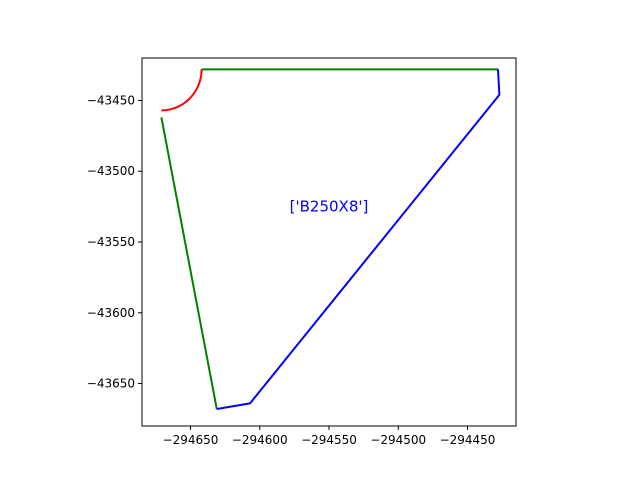 The image size is (640, 480). I want to click on y-tick-label: −43450, so click(111, 100).